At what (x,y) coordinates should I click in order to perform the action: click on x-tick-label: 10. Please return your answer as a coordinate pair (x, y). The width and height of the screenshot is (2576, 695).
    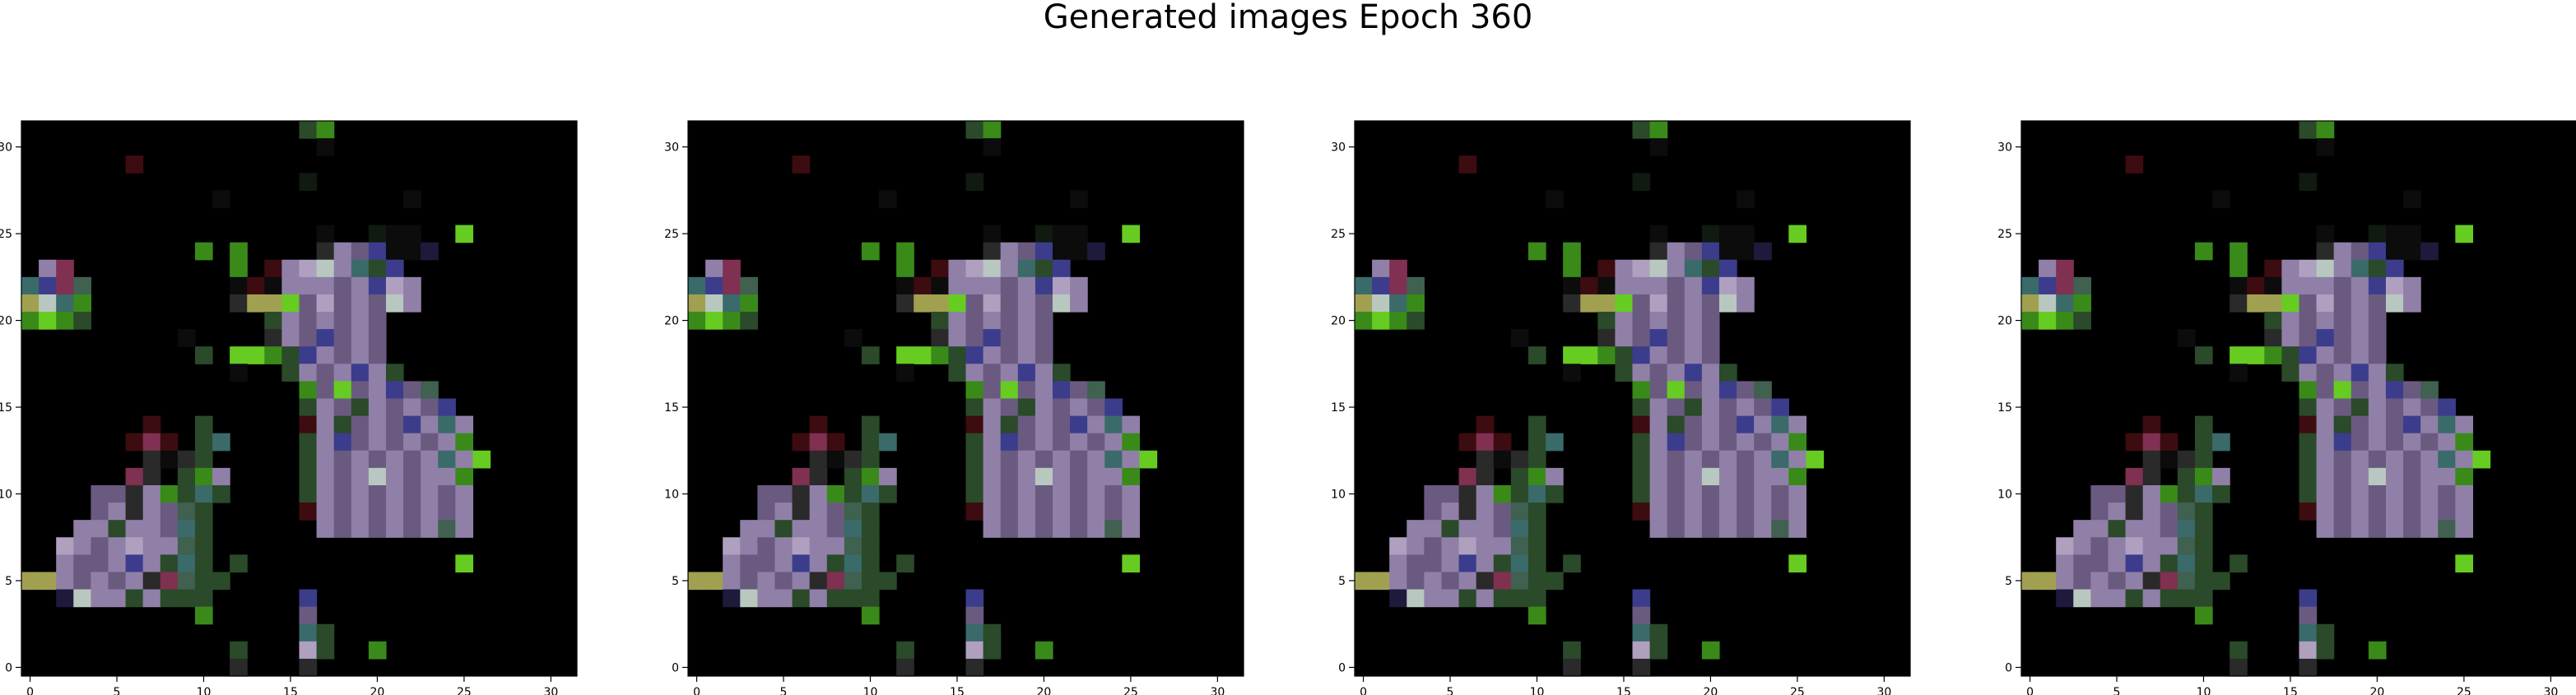
    Looking at the image, I should click on (1537, 690).